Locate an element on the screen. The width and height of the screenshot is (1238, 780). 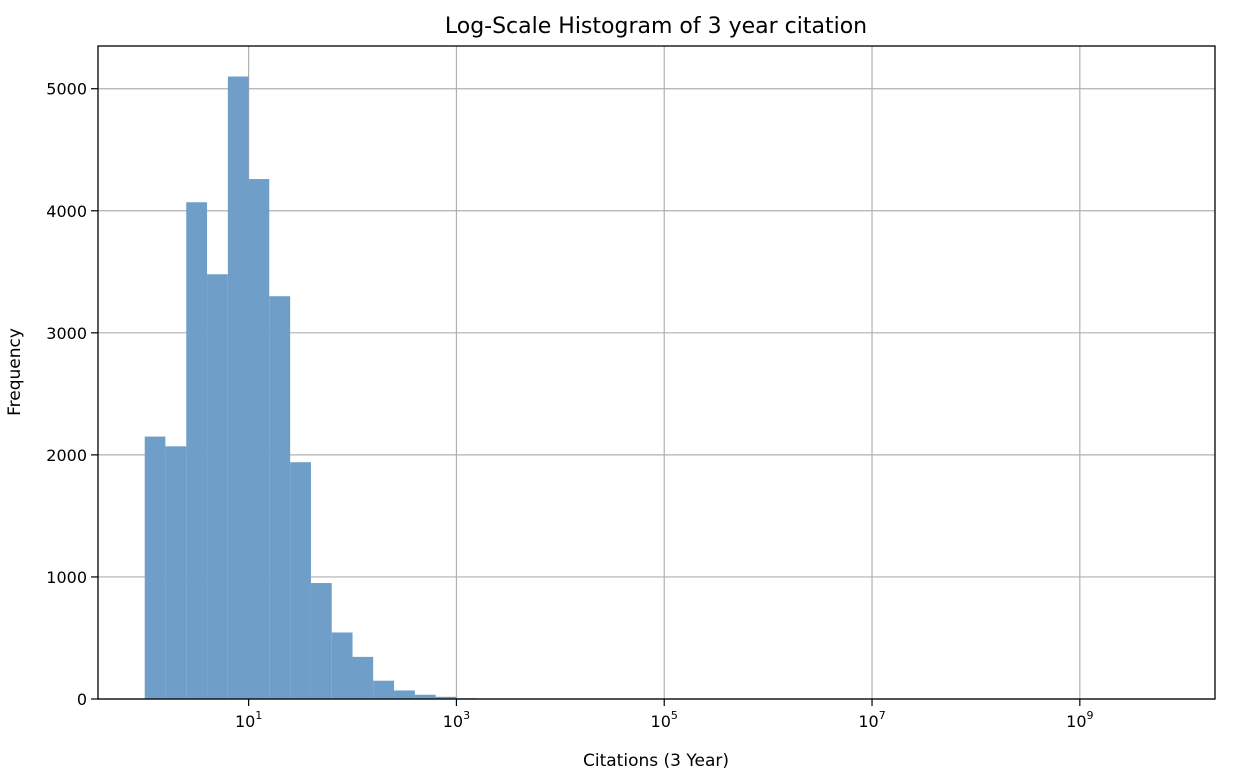
y-tick-label: 3000 is located at coordinates (66, 333).